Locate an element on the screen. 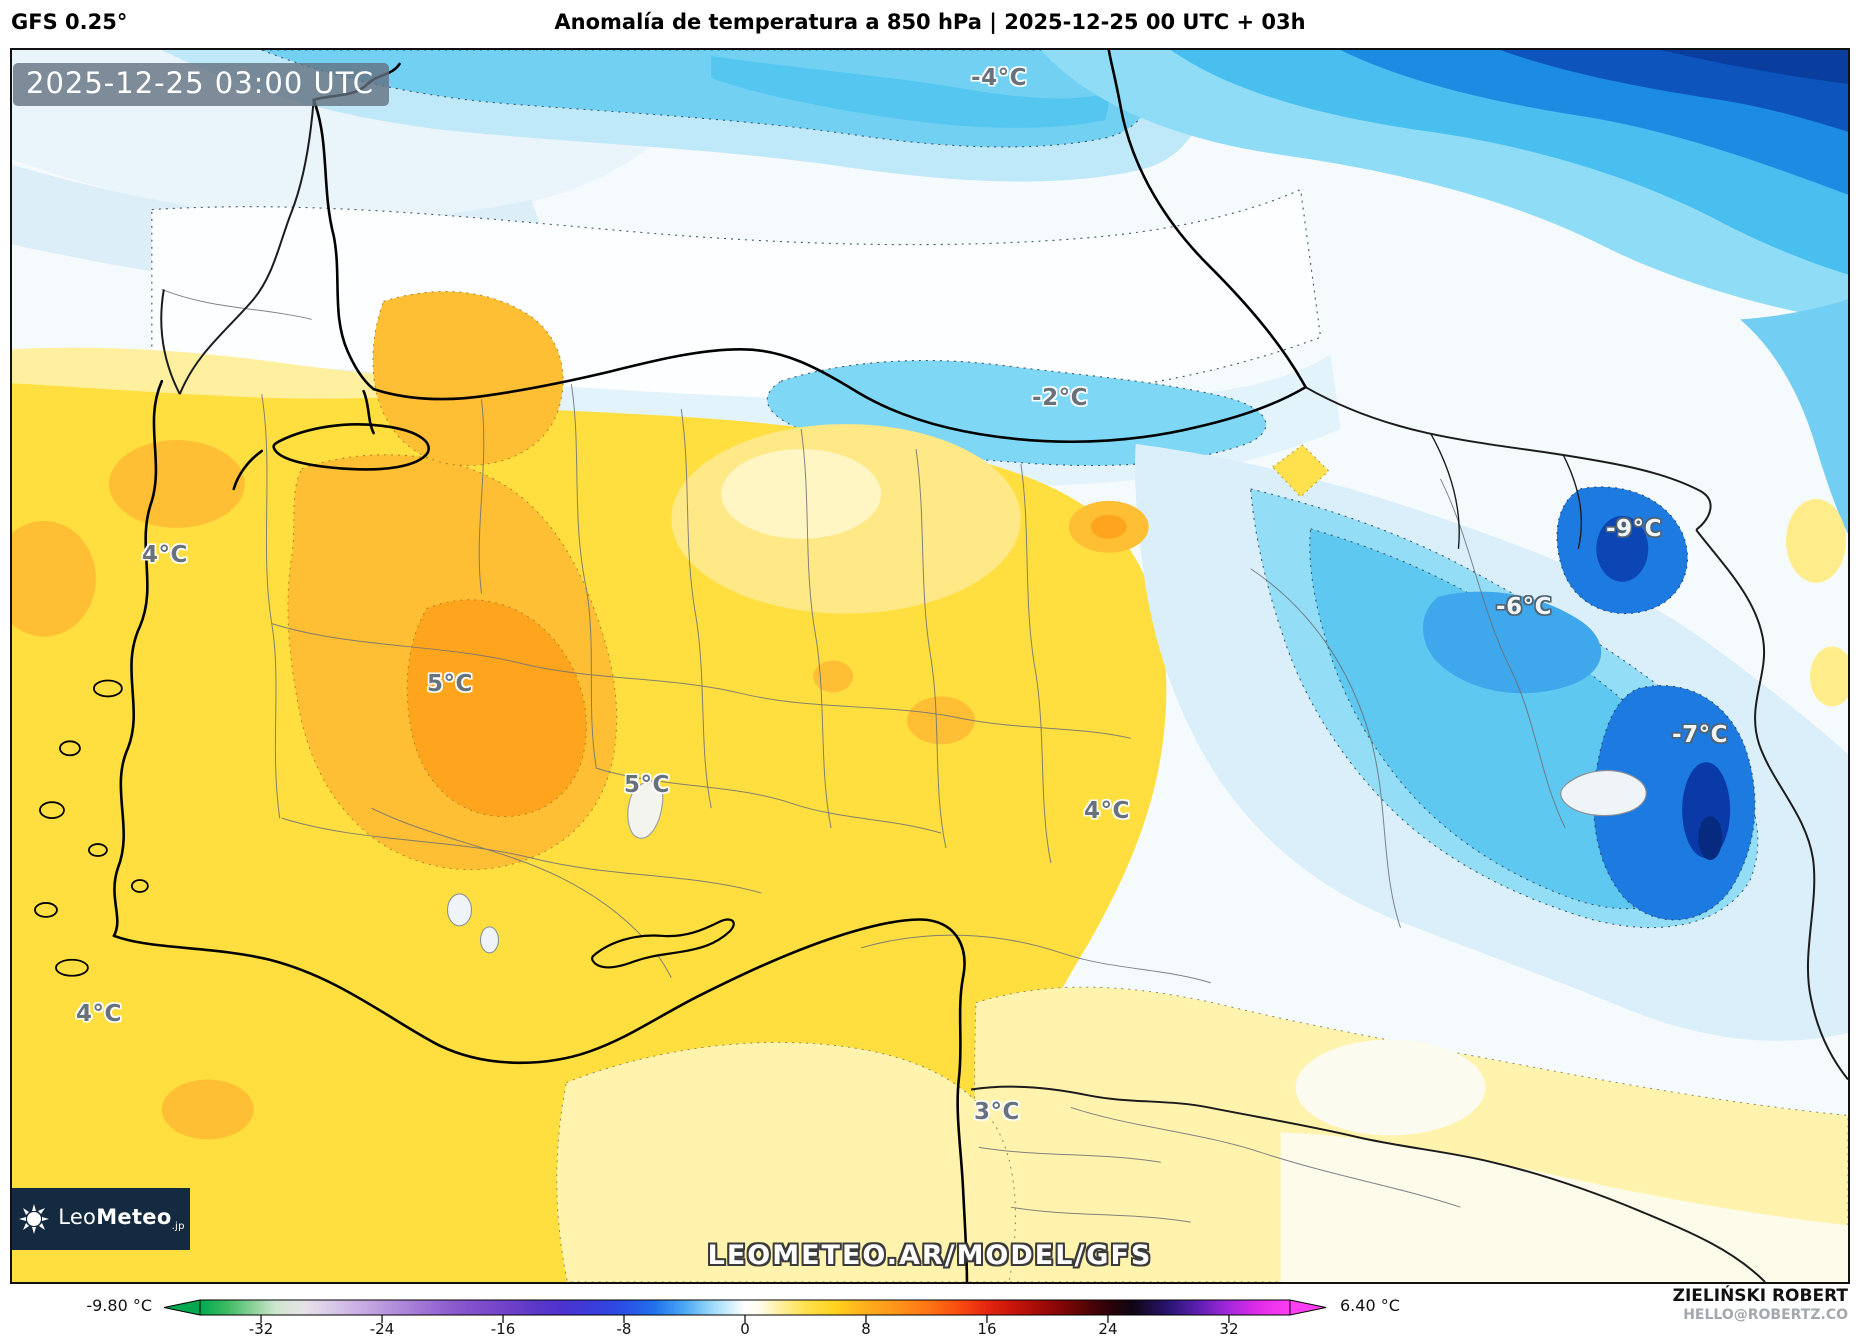  temp-label: -9°C is located at coordinates (1634, 529).